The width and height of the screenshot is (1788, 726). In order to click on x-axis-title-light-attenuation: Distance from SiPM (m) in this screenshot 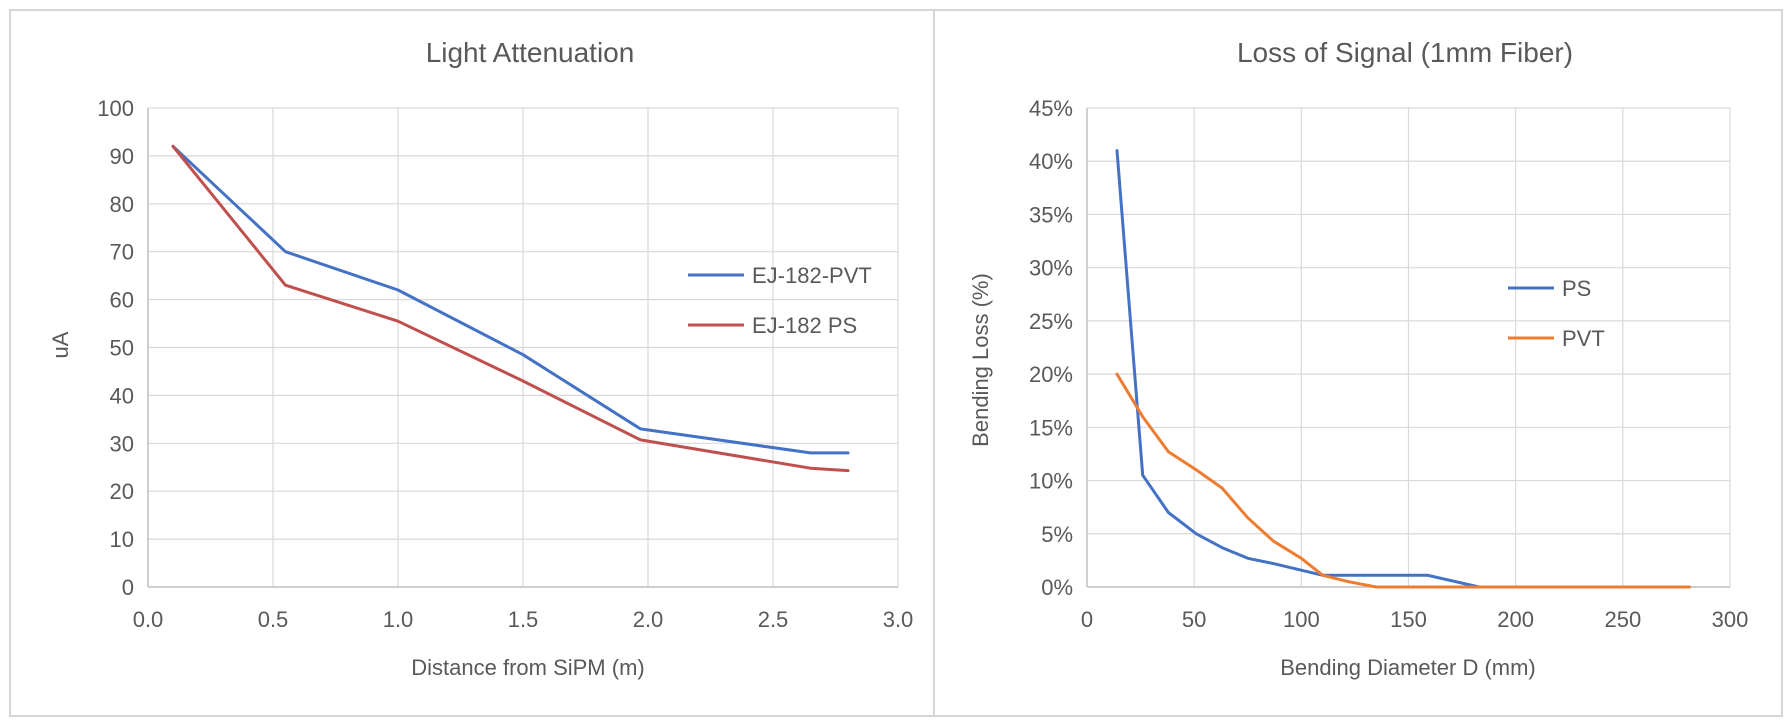, I will do `click(527, 667)`.